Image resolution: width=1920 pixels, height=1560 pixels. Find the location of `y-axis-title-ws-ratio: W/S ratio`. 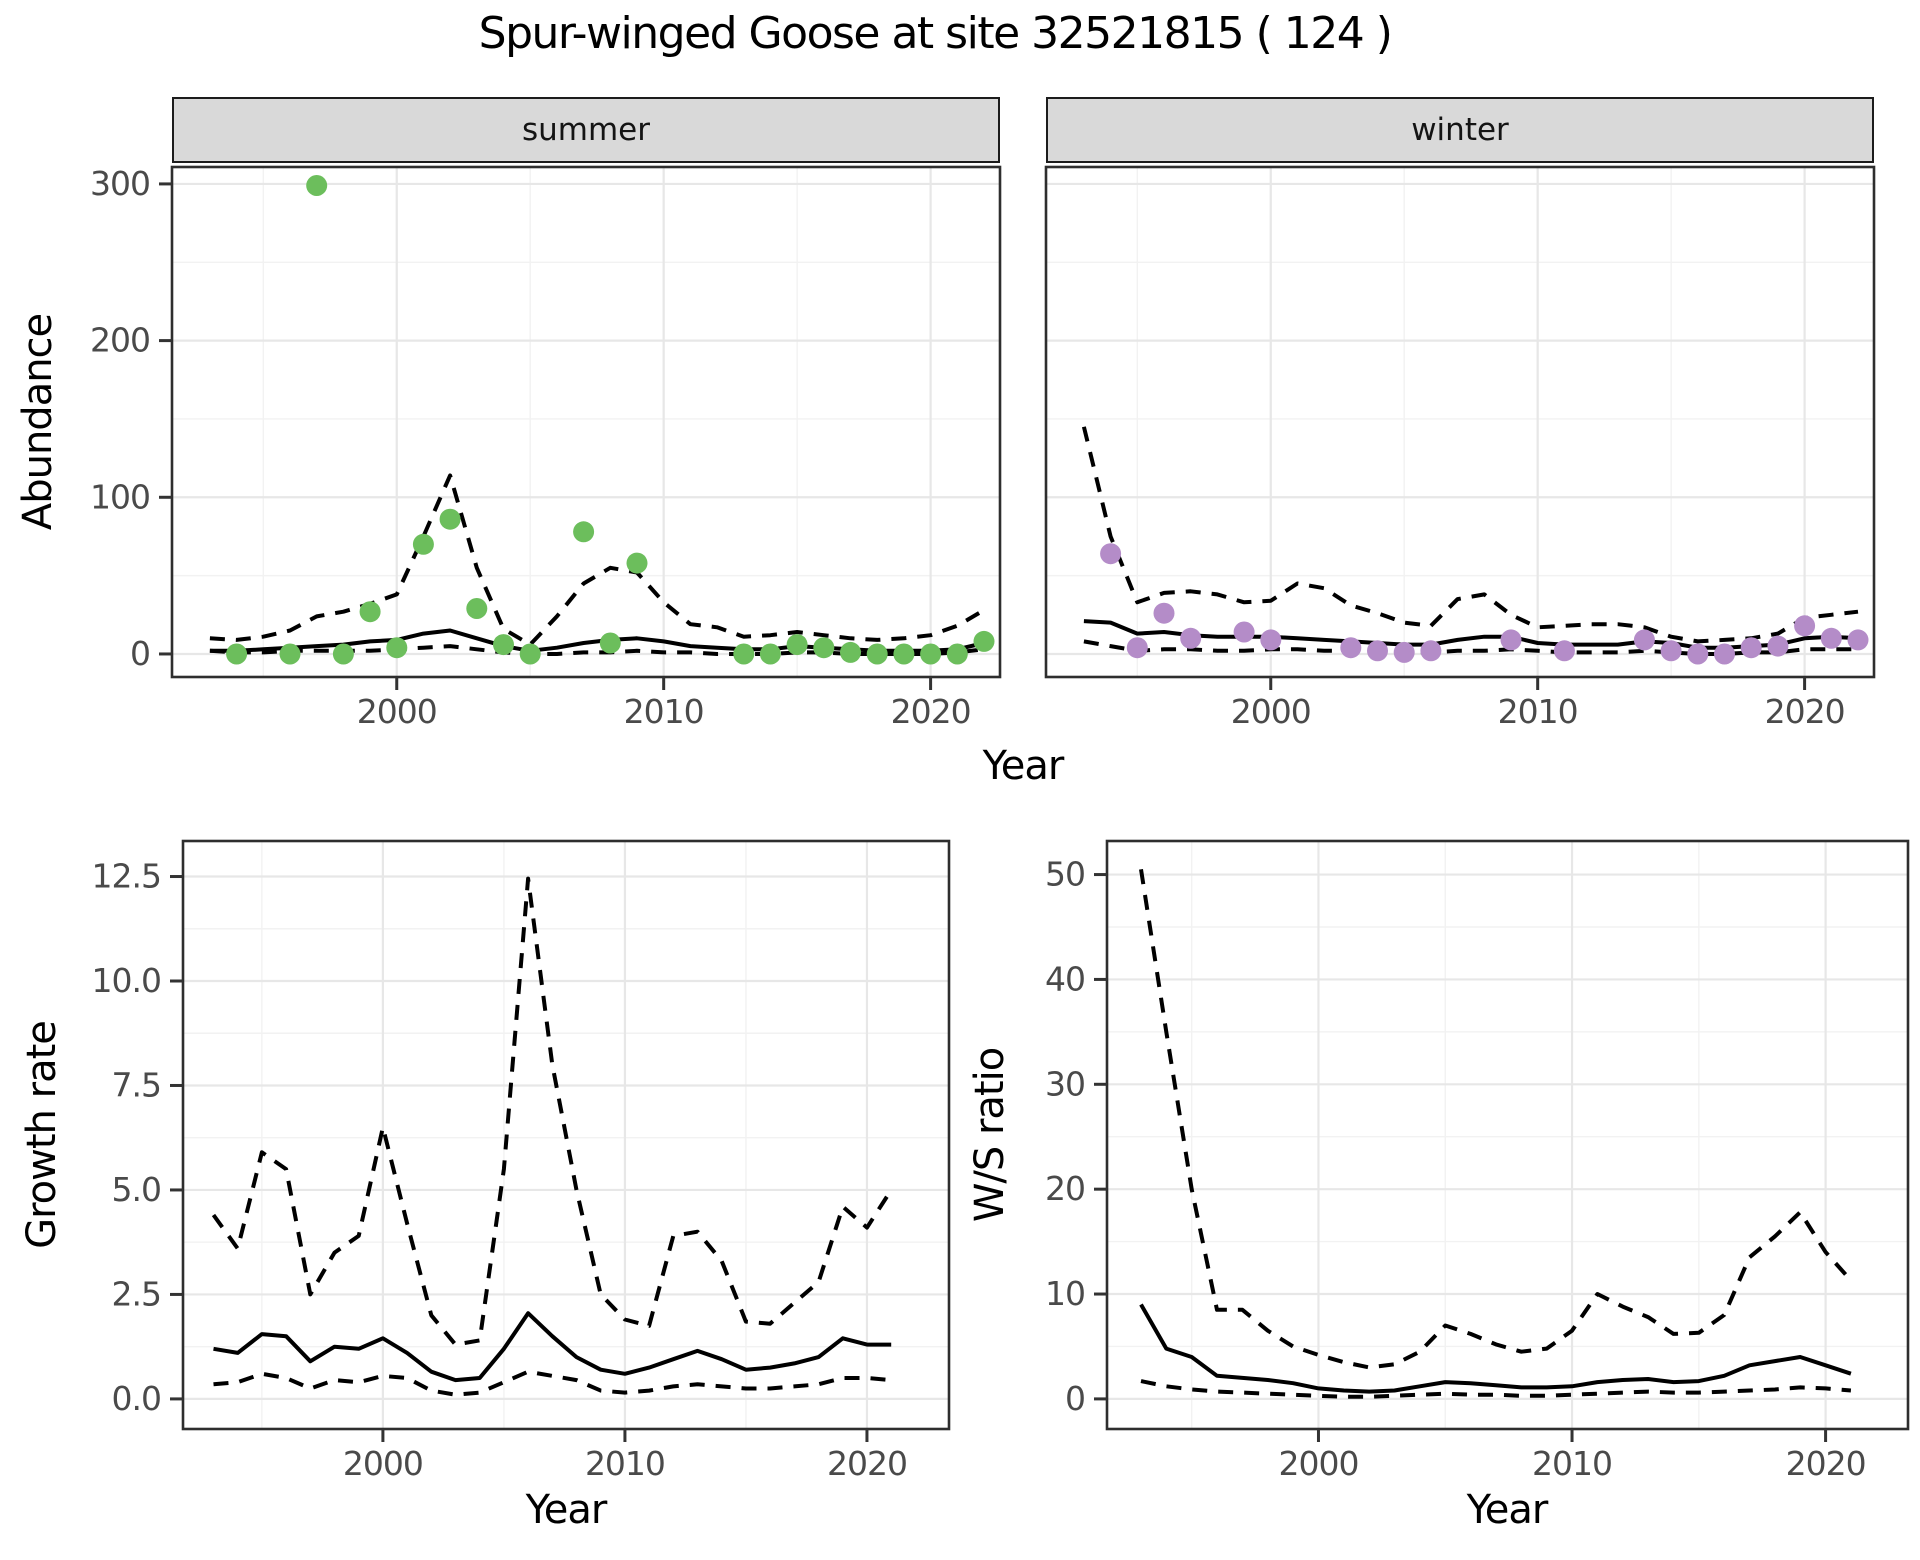

y-axis-title-ws-ratio: W/S ratio is located at coordinates (990, 1135).